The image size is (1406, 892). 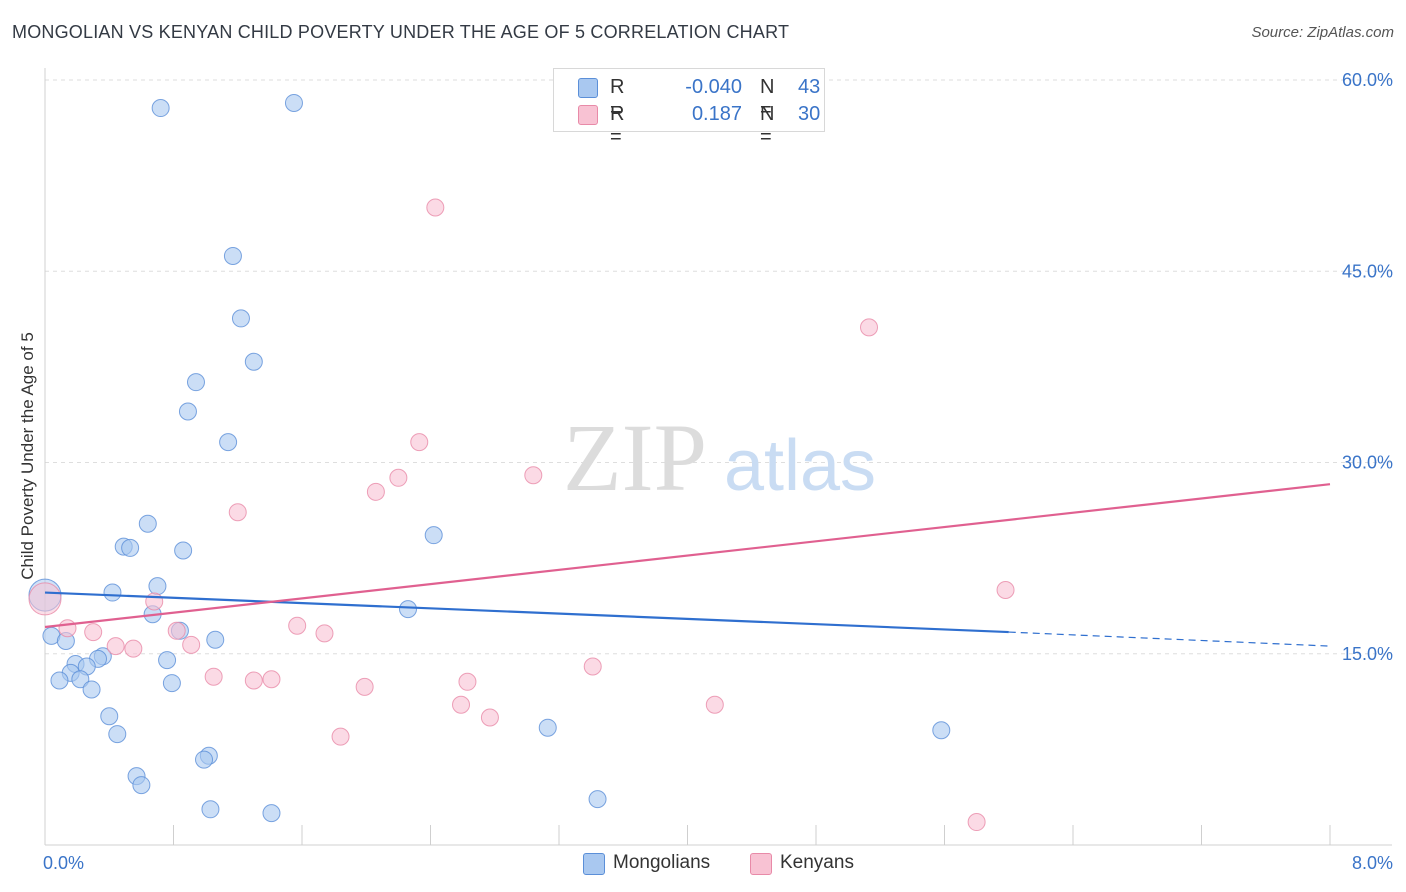 What do you see at coordinates (27, 456) in the screenshot?
I see `y-axis-label: Child Poverty Under the Age of 5` at bounding box center [27, 456].